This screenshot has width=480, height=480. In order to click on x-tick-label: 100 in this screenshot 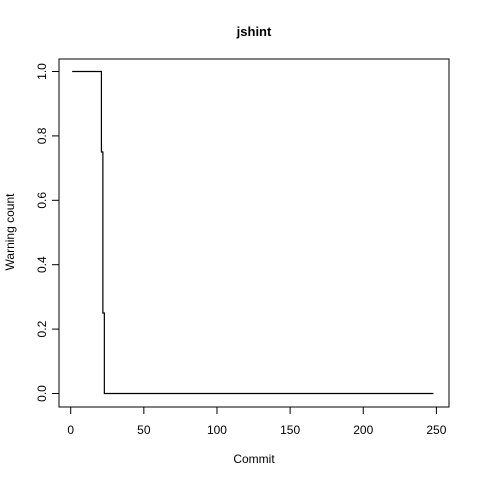, I will do `click(217, 430)`.